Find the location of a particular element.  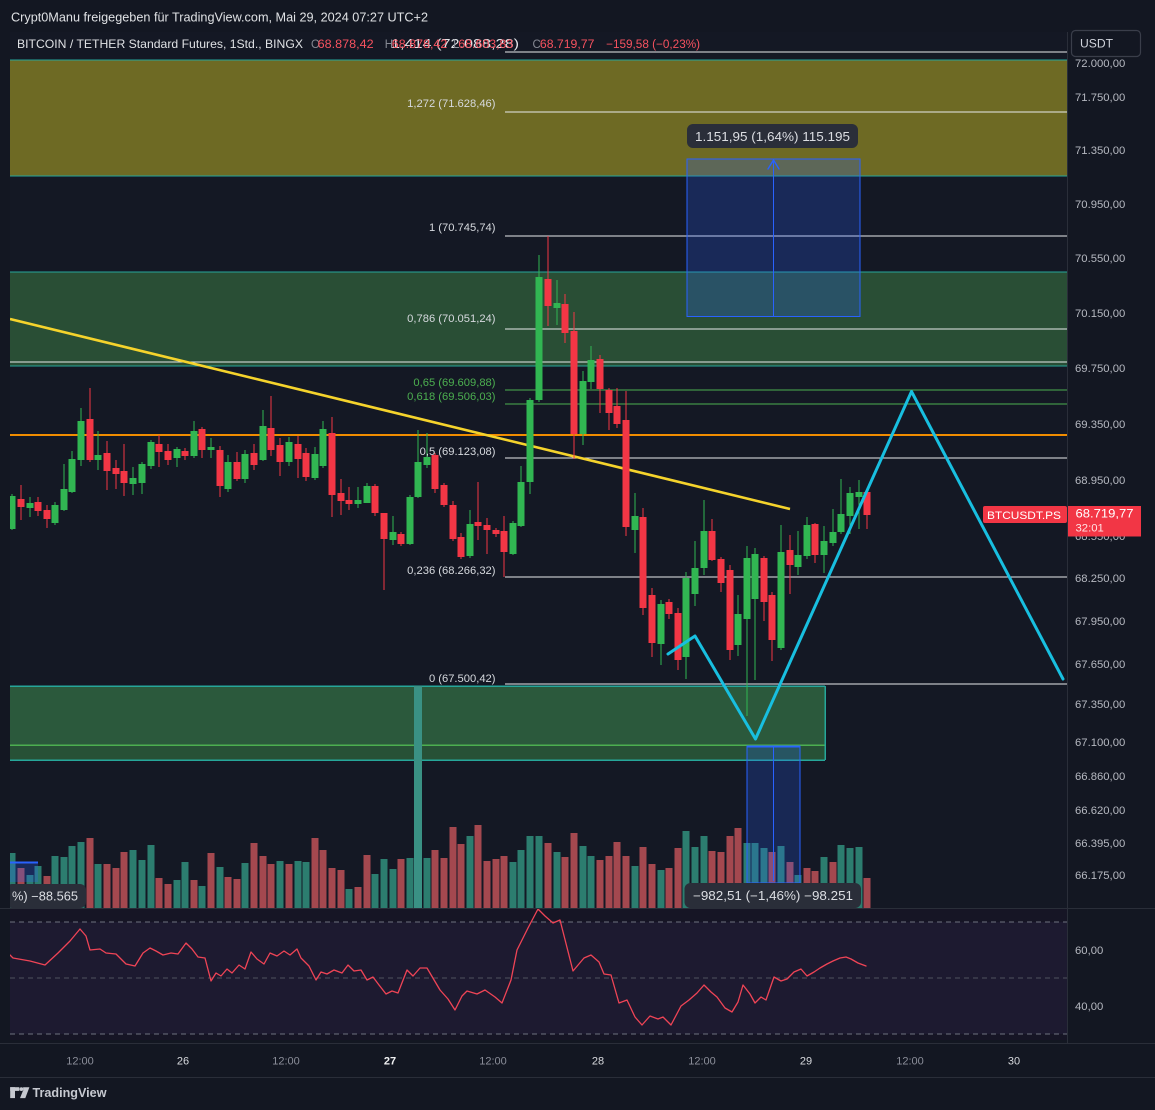

svg-text: 70.550,00 is located at coordinates (1100, 259).